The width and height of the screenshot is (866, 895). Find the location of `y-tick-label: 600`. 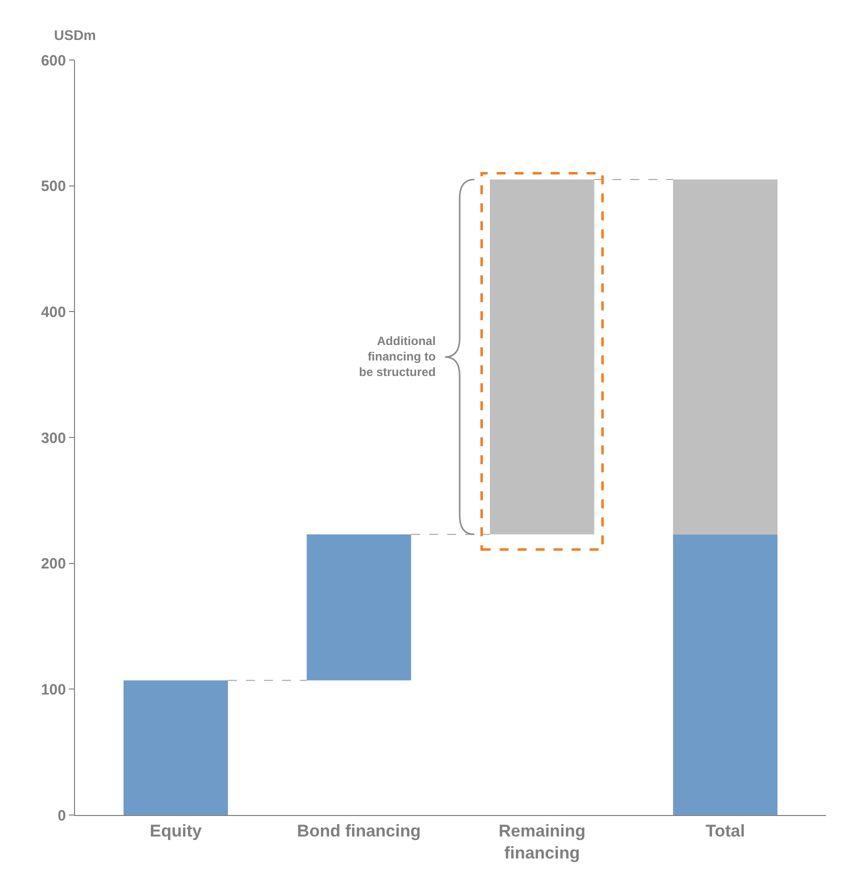

y-tick-label: 600 is located at coordinates (53, 61).